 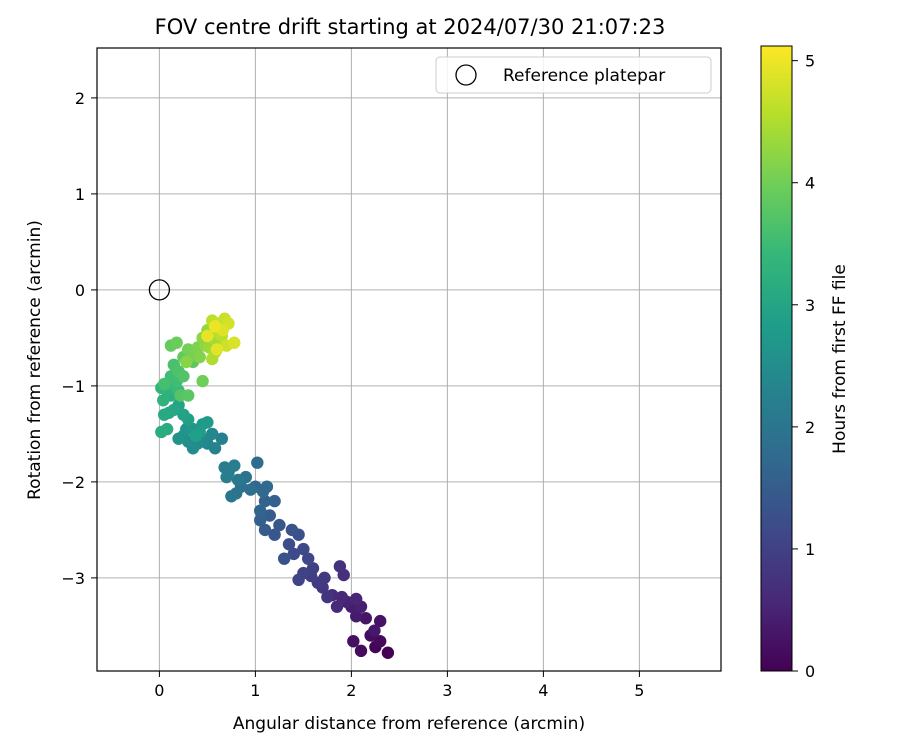 I want to click on y-tick-label: 1, so click(x=80, y=194).